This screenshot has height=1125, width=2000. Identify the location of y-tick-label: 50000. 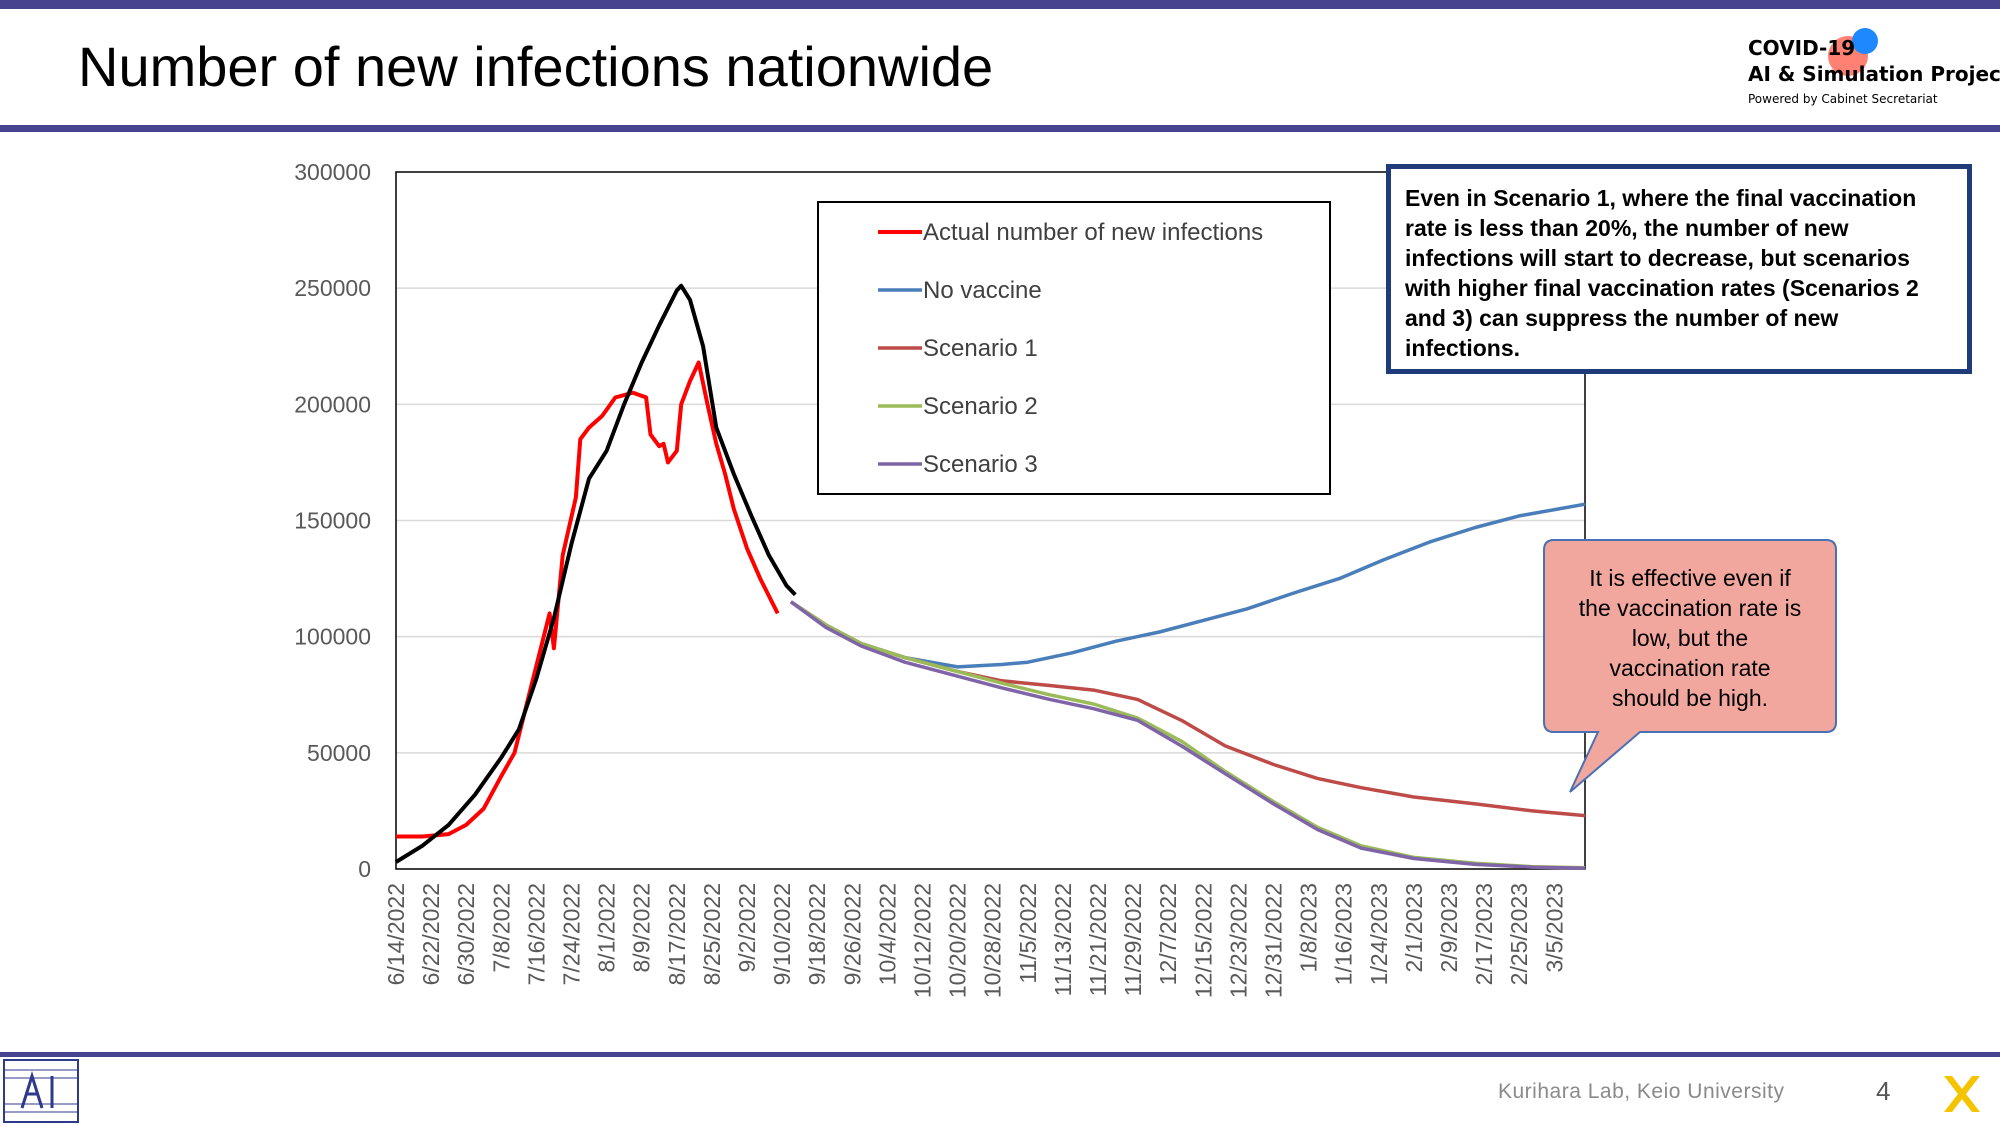
(339, 753).